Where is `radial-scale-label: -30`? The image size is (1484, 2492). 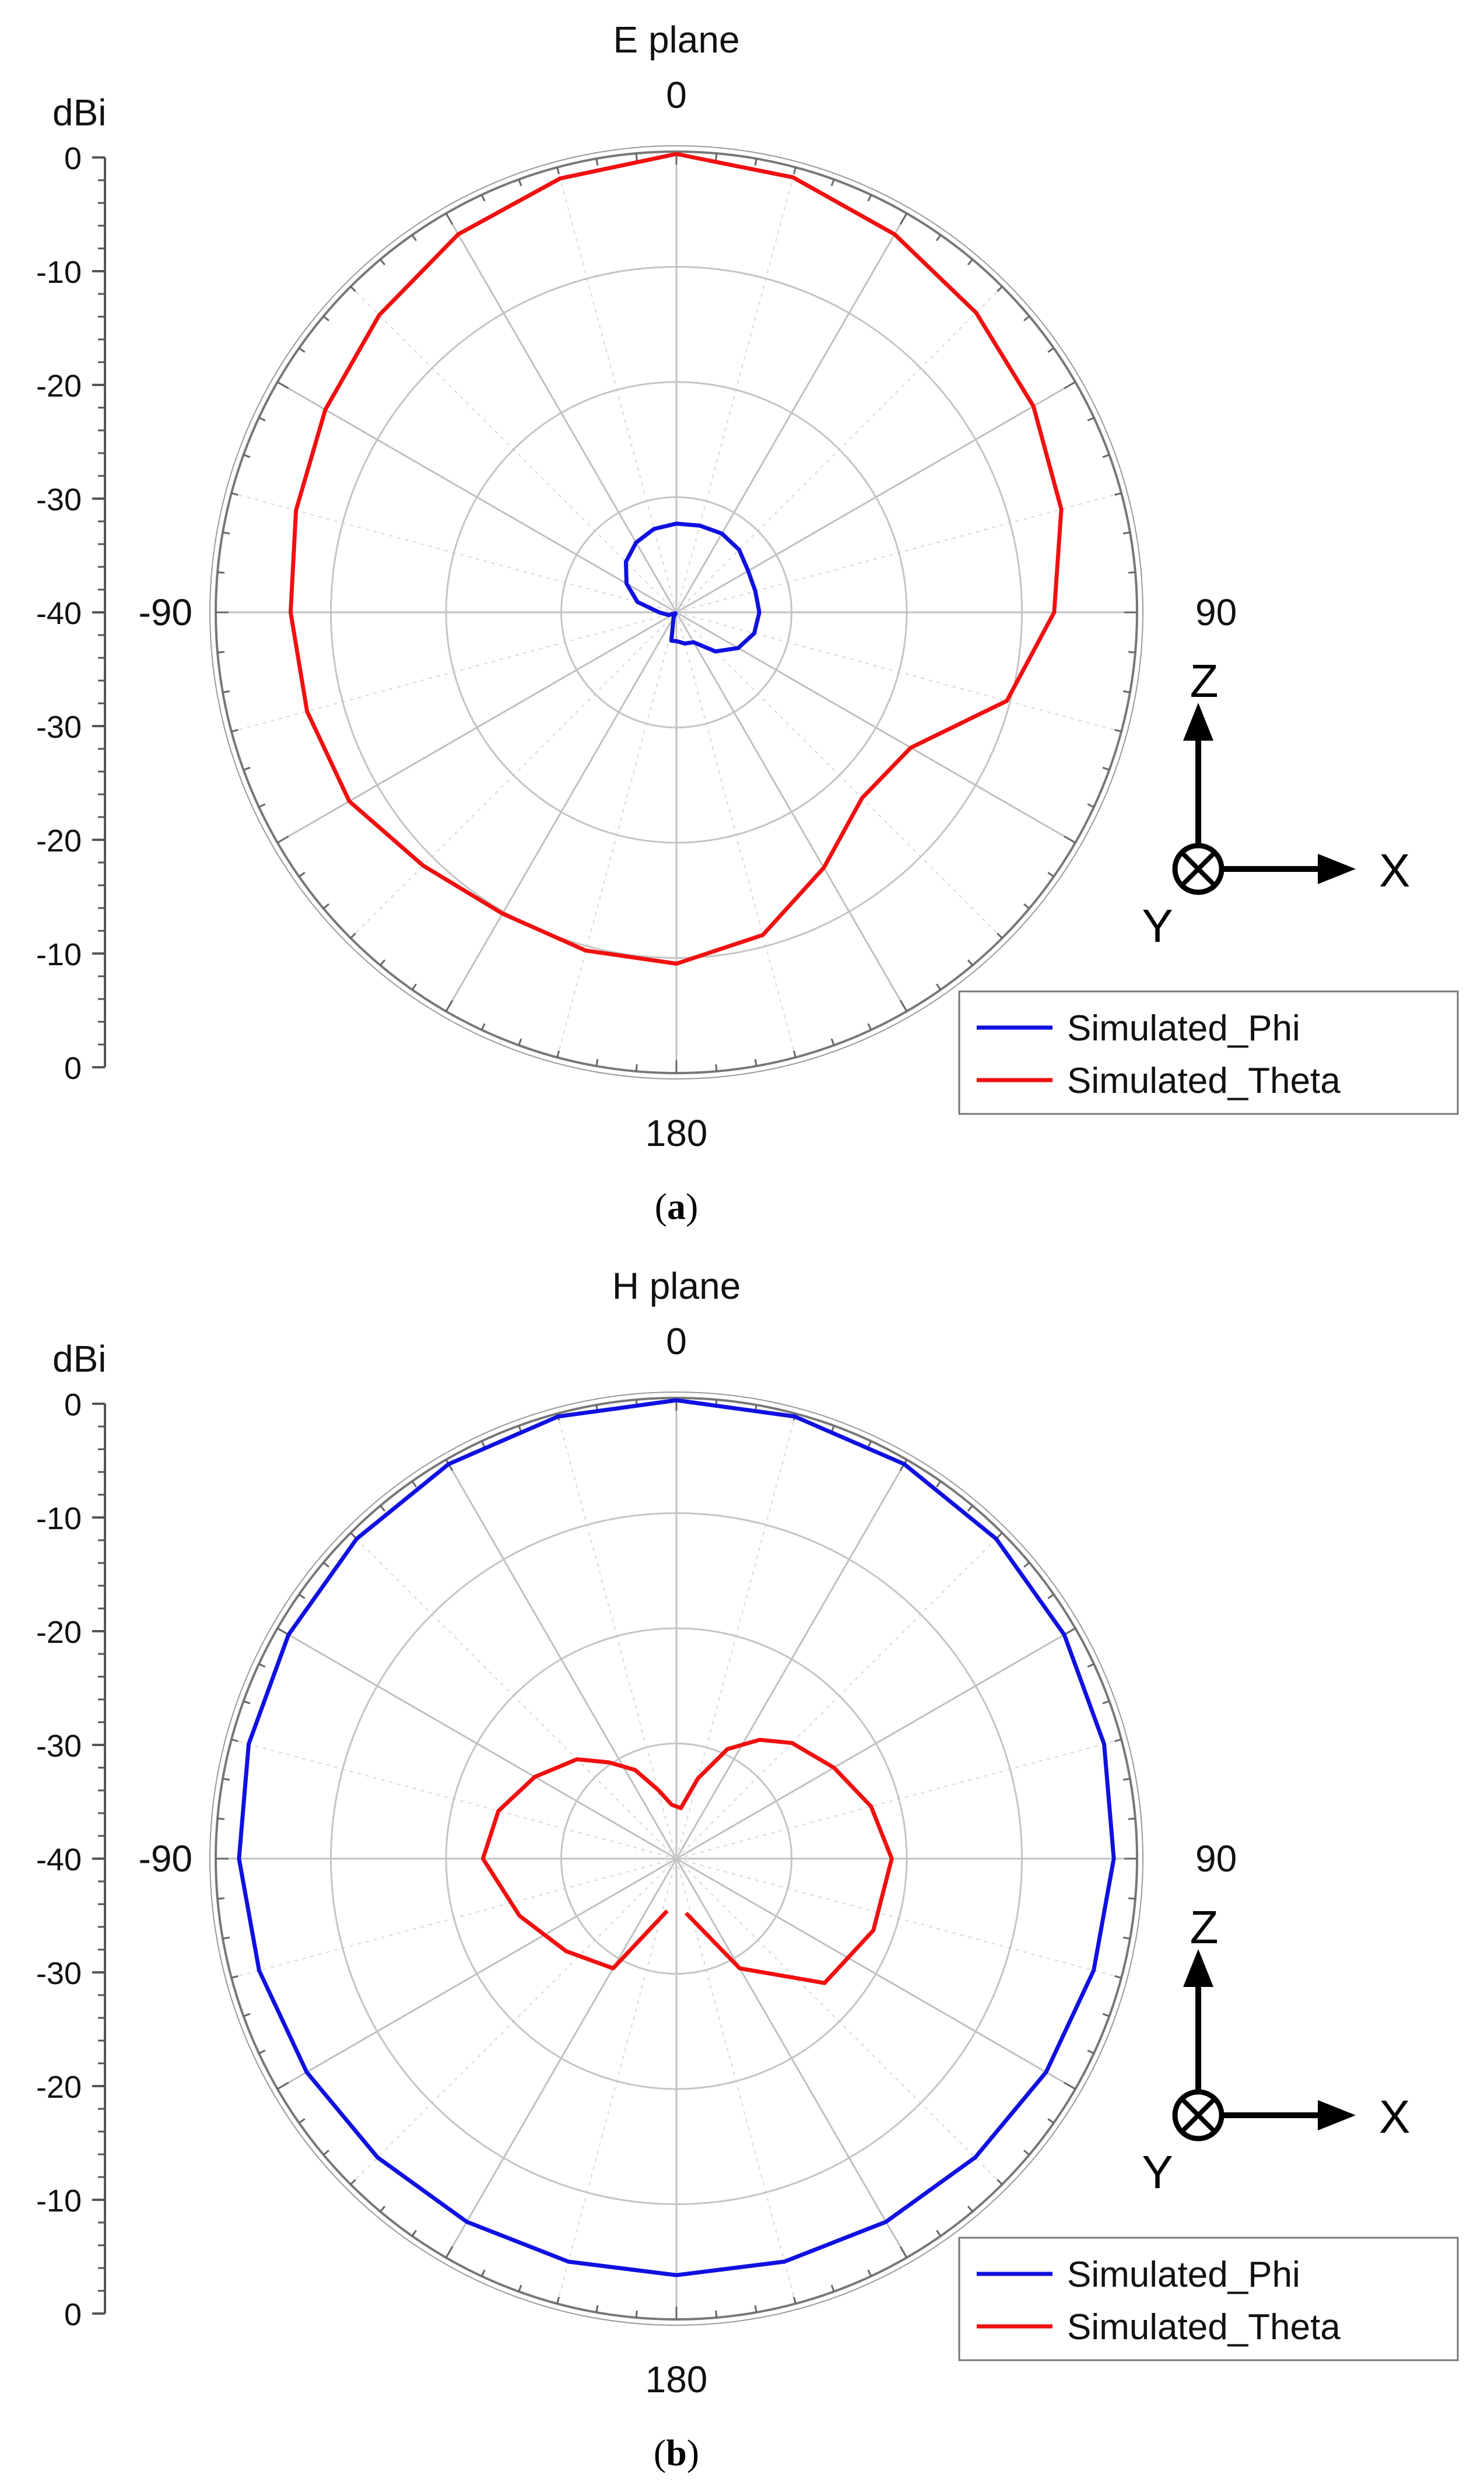
radial-scale-label: -30 is located at coordinates (59, 728).